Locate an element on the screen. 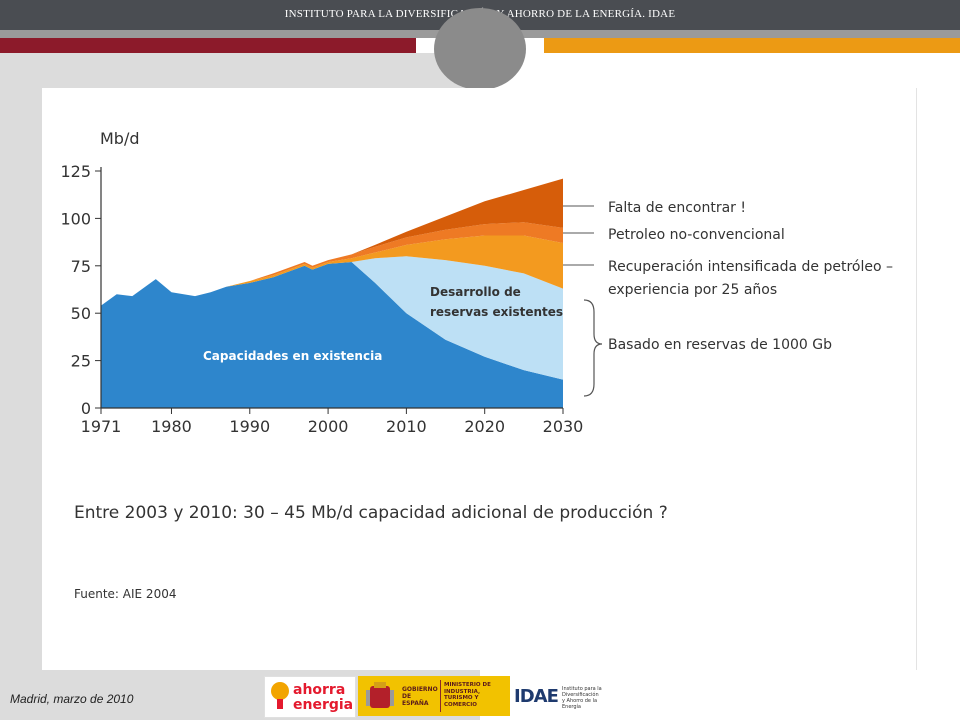 Image resolution: width=960 pixels, height=720 pixels. legend-falta: Falta de encontrar ! is located at coordinates (677, 208).